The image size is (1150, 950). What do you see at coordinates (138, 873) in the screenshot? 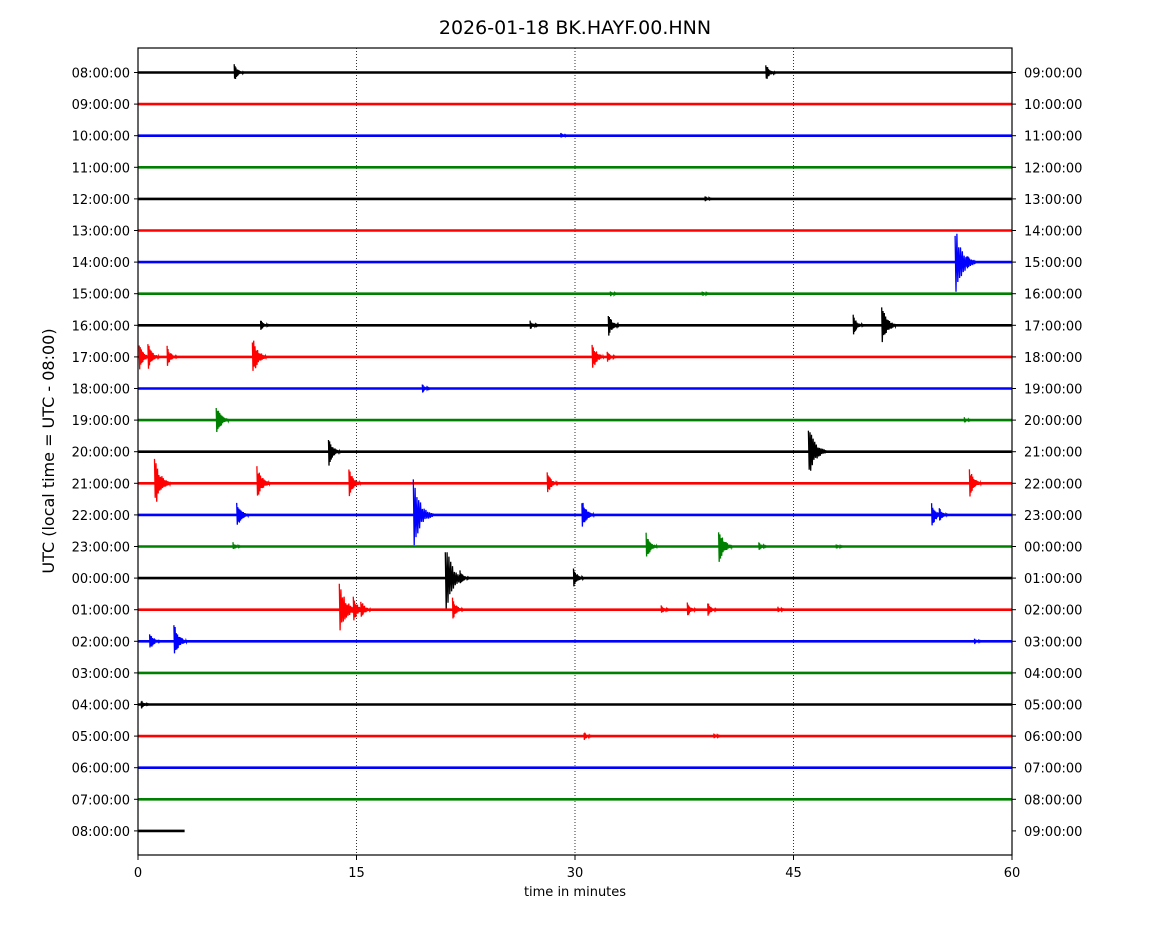
I see `x-tick-label: 0` at bounding box center [138, 873].